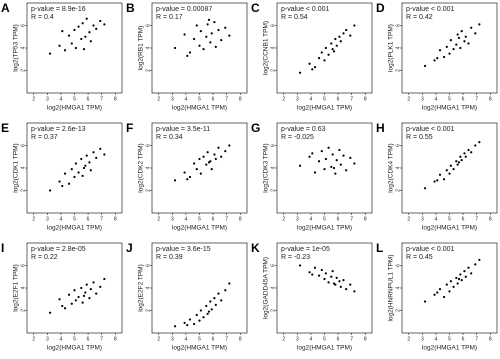  What do you see at coordinates (430, 249) in the screenshot?
I see `annotation: p-value < 0.001` at bounding box center [430, 249].